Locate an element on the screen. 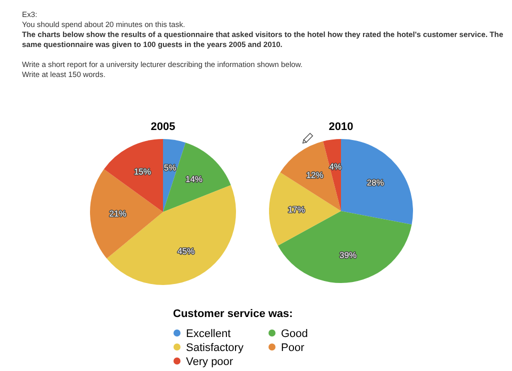 The height and width of the screenshot is (371, 512). data-label: 17% is located at coordinates (297, 209).